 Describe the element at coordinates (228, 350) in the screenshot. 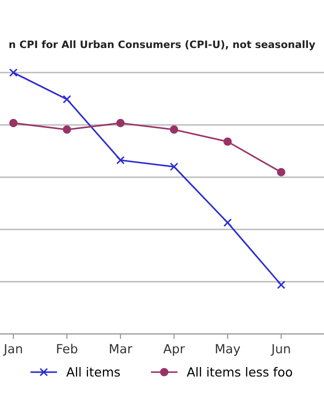

I see `x-tick-label: May` at that location.